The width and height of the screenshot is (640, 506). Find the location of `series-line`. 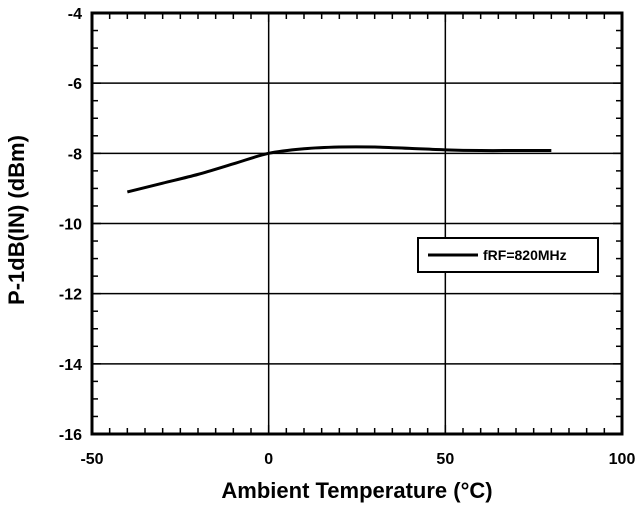

series-line is located at coordinates (339, 169).